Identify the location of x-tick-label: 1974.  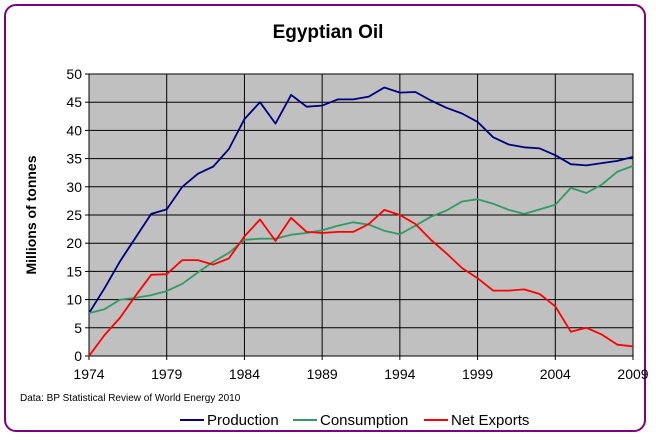
(88, 374).